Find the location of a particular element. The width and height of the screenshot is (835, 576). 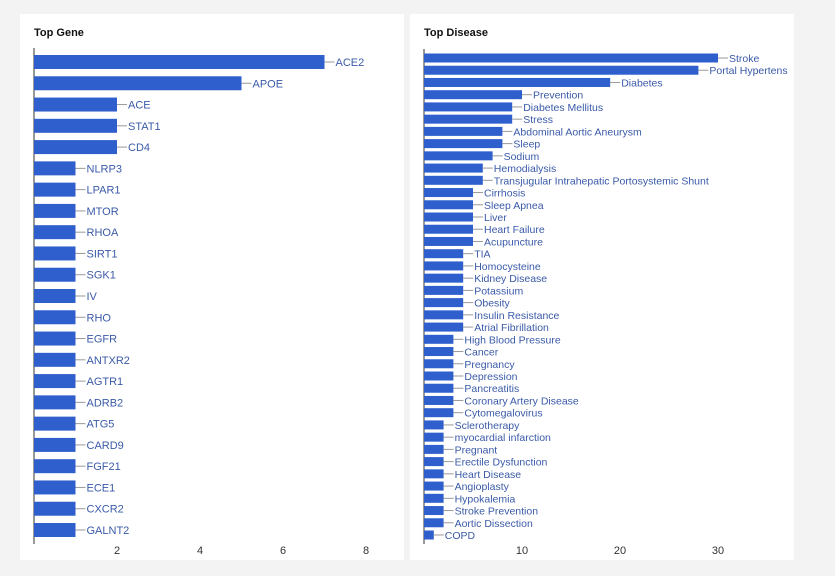

bar-label: Sclerotherapy is located at coordinates (488, 426).